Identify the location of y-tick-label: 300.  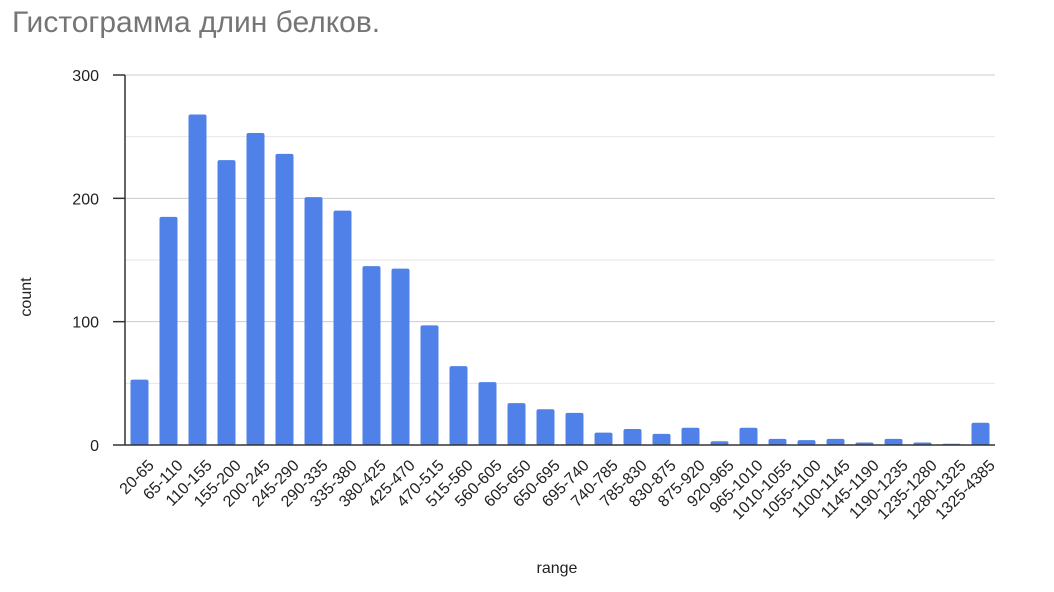
(85, 76).